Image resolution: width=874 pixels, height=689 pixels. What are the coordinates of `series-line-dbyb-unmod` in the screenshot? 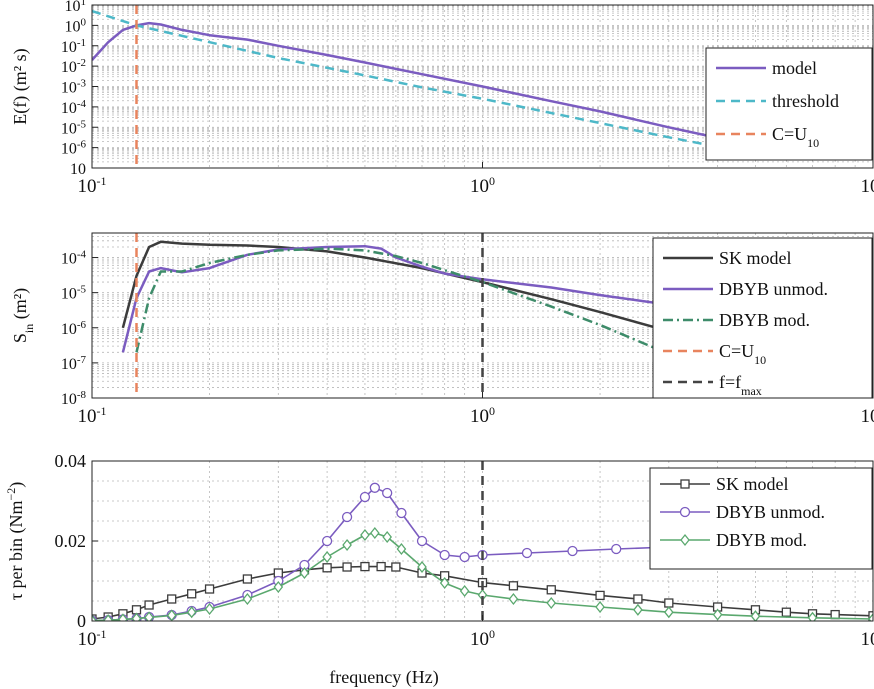 It's located at (497, 298).